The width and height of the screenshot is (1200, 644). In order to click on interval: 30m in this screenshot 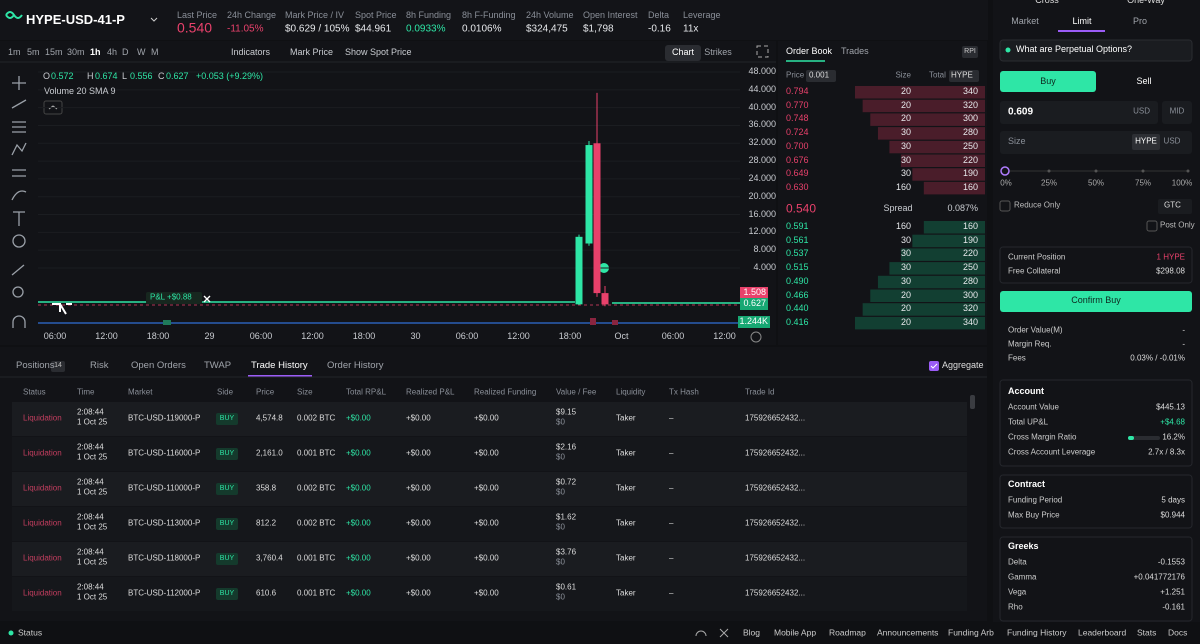, I will do `click(76, 52)`.